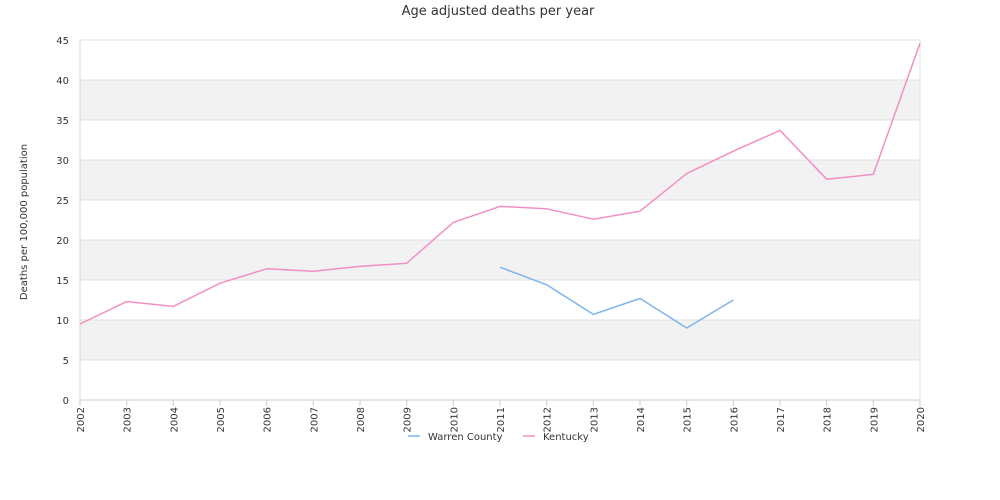 The height and width of the screenshot is (500, 1000). Describe the element at coordinates (408, 419) in the screenshot. I see `x-tick-label: 2009` at that location.